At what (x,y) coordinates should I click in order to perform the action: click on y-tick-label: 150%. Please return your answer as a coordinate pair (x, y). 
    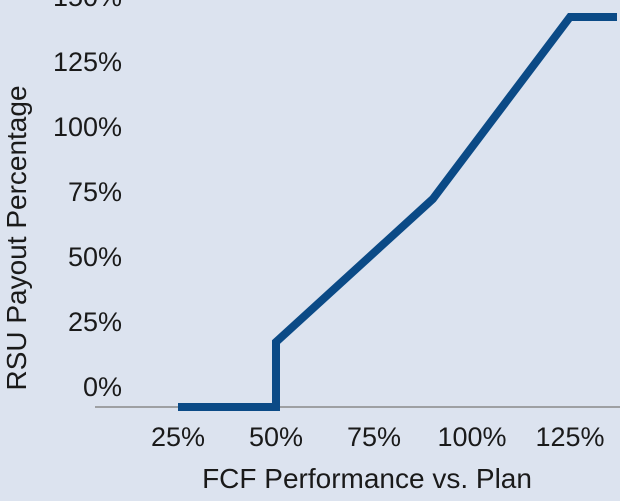
    Looking at the image, I should click on (87, 6).